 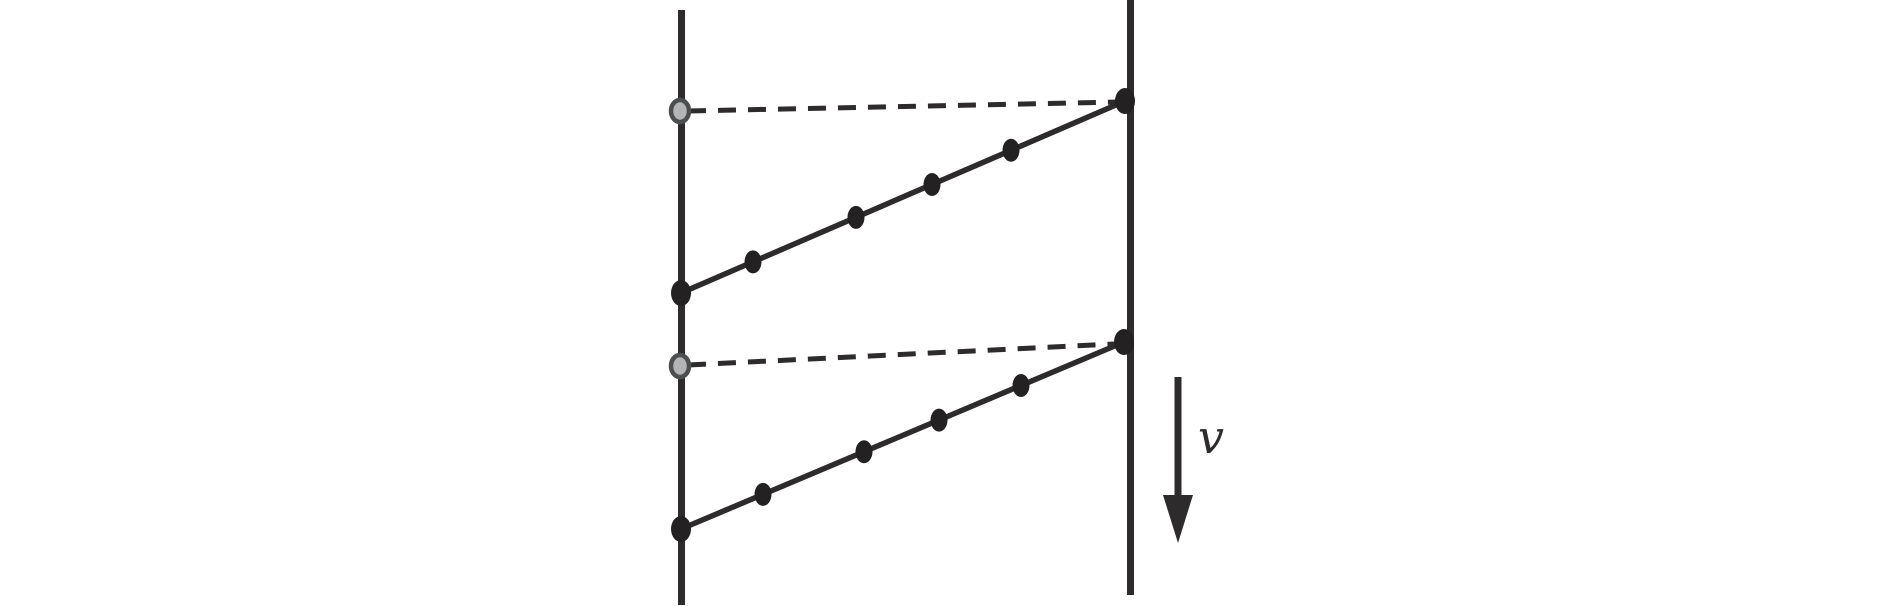 I want to click on upper-ghost-dot, so click(x=680, y=111).